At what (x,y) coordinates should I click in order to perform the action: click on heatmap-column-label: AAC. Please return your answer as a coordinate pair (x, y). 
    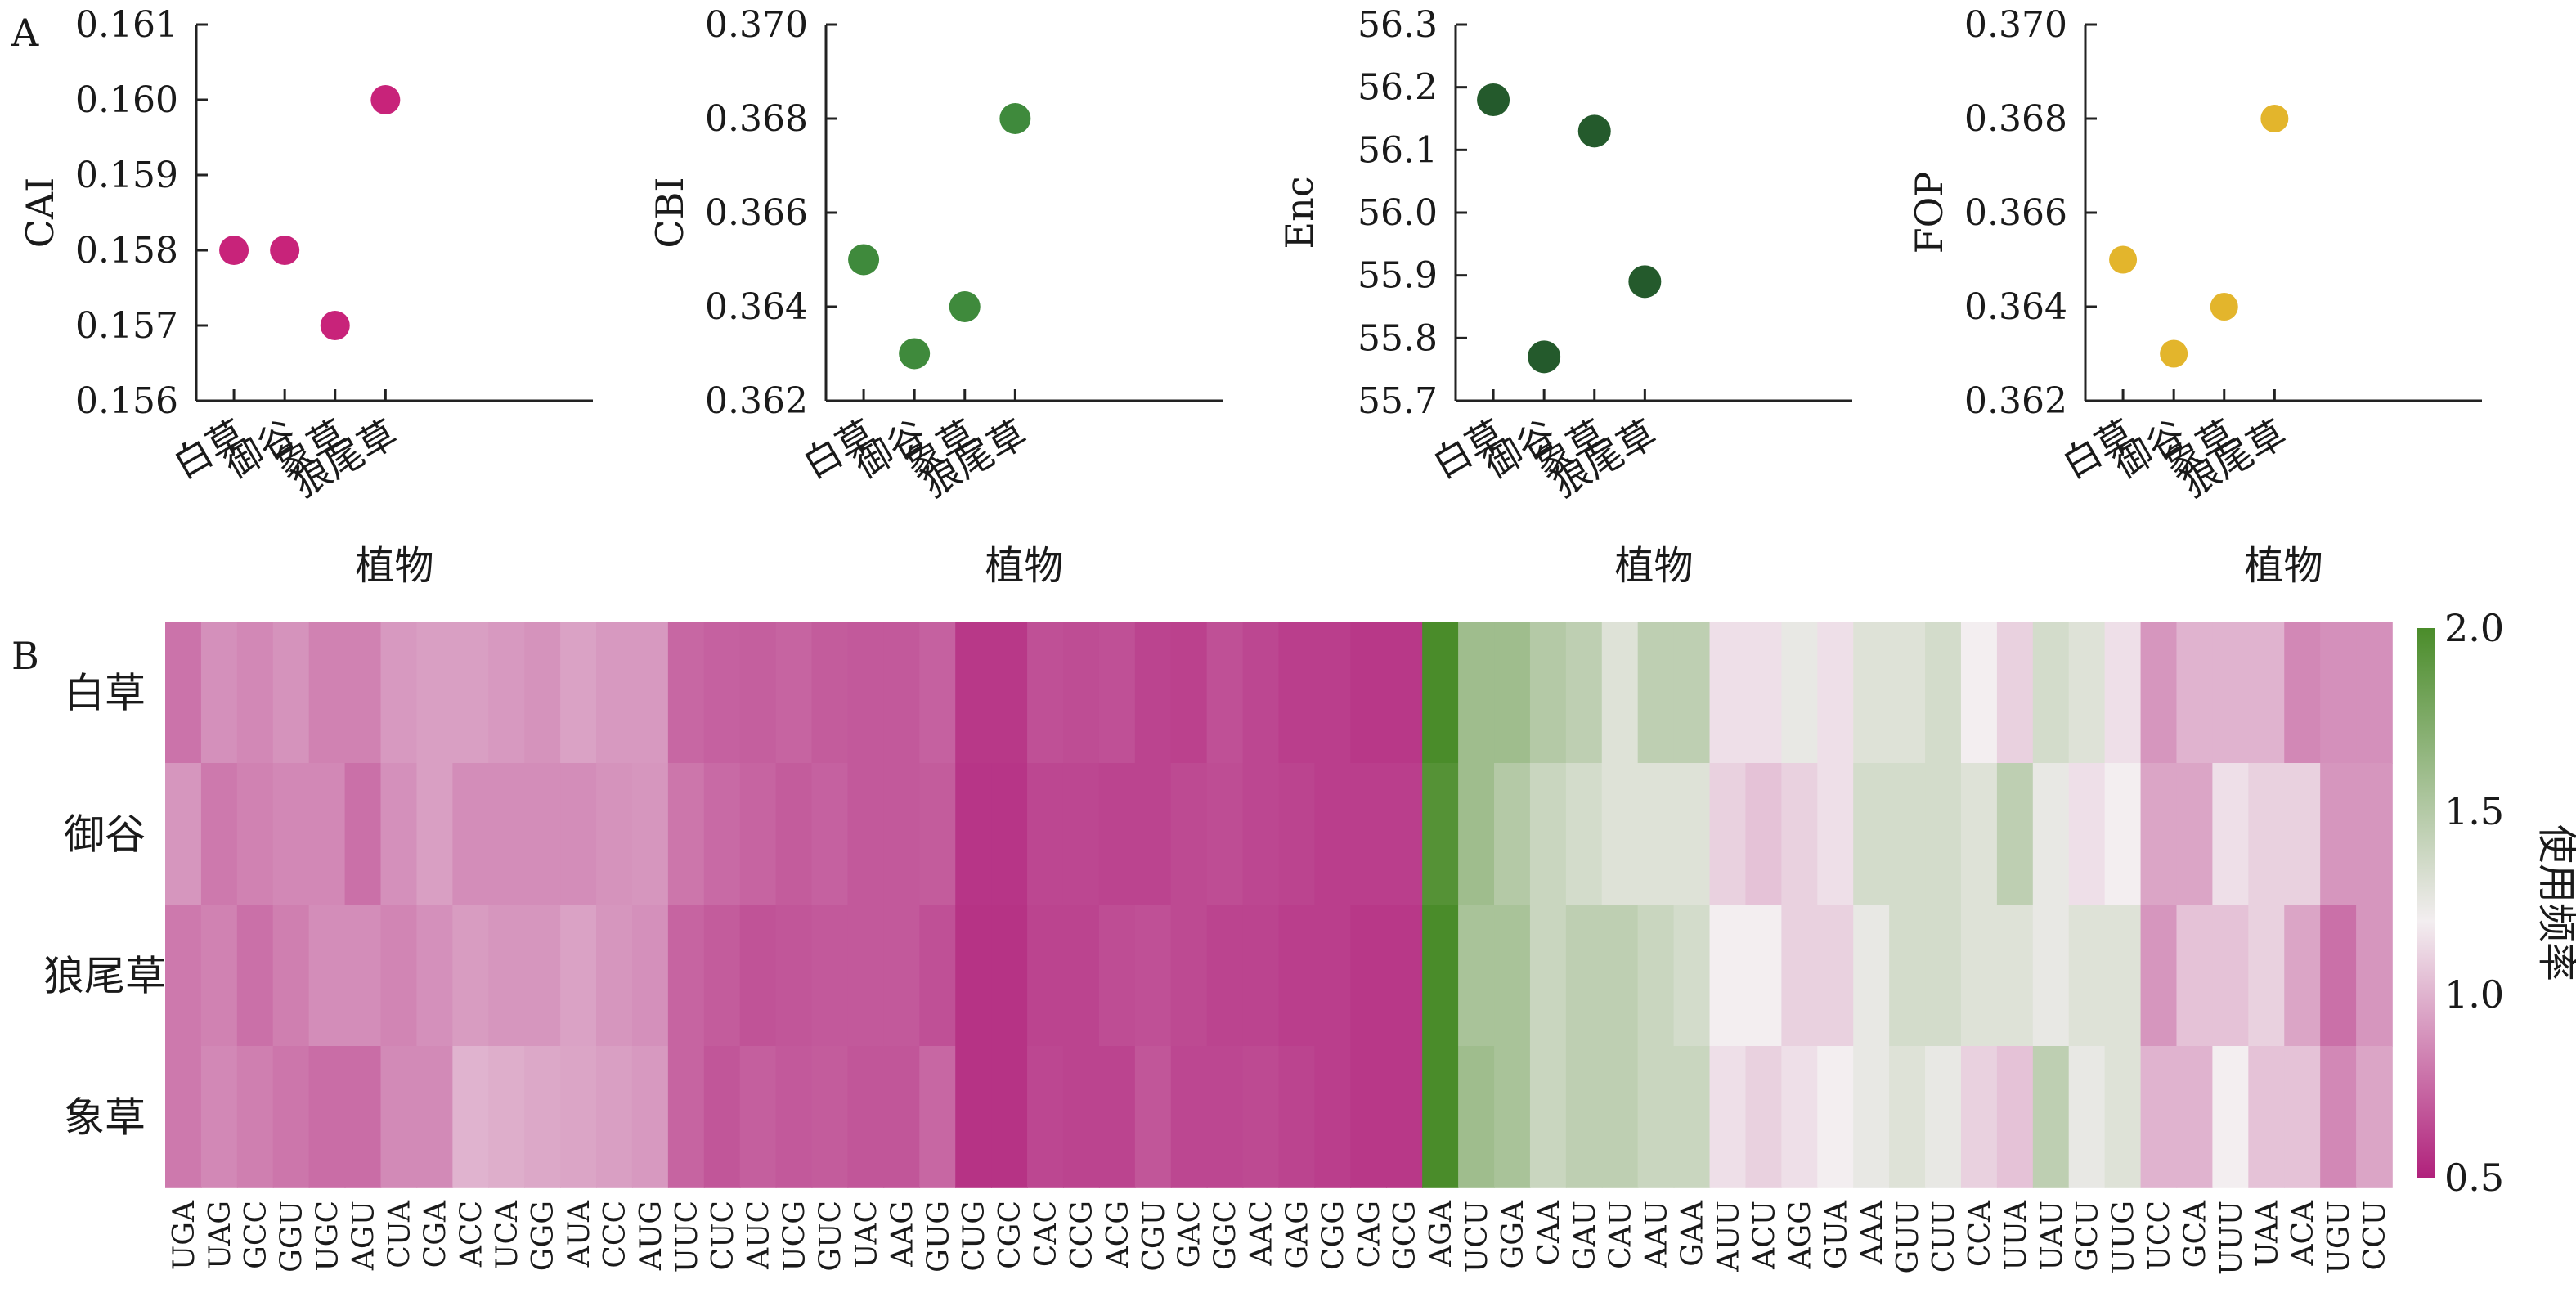
    Looking at the image, I should click on (1262, 1234).